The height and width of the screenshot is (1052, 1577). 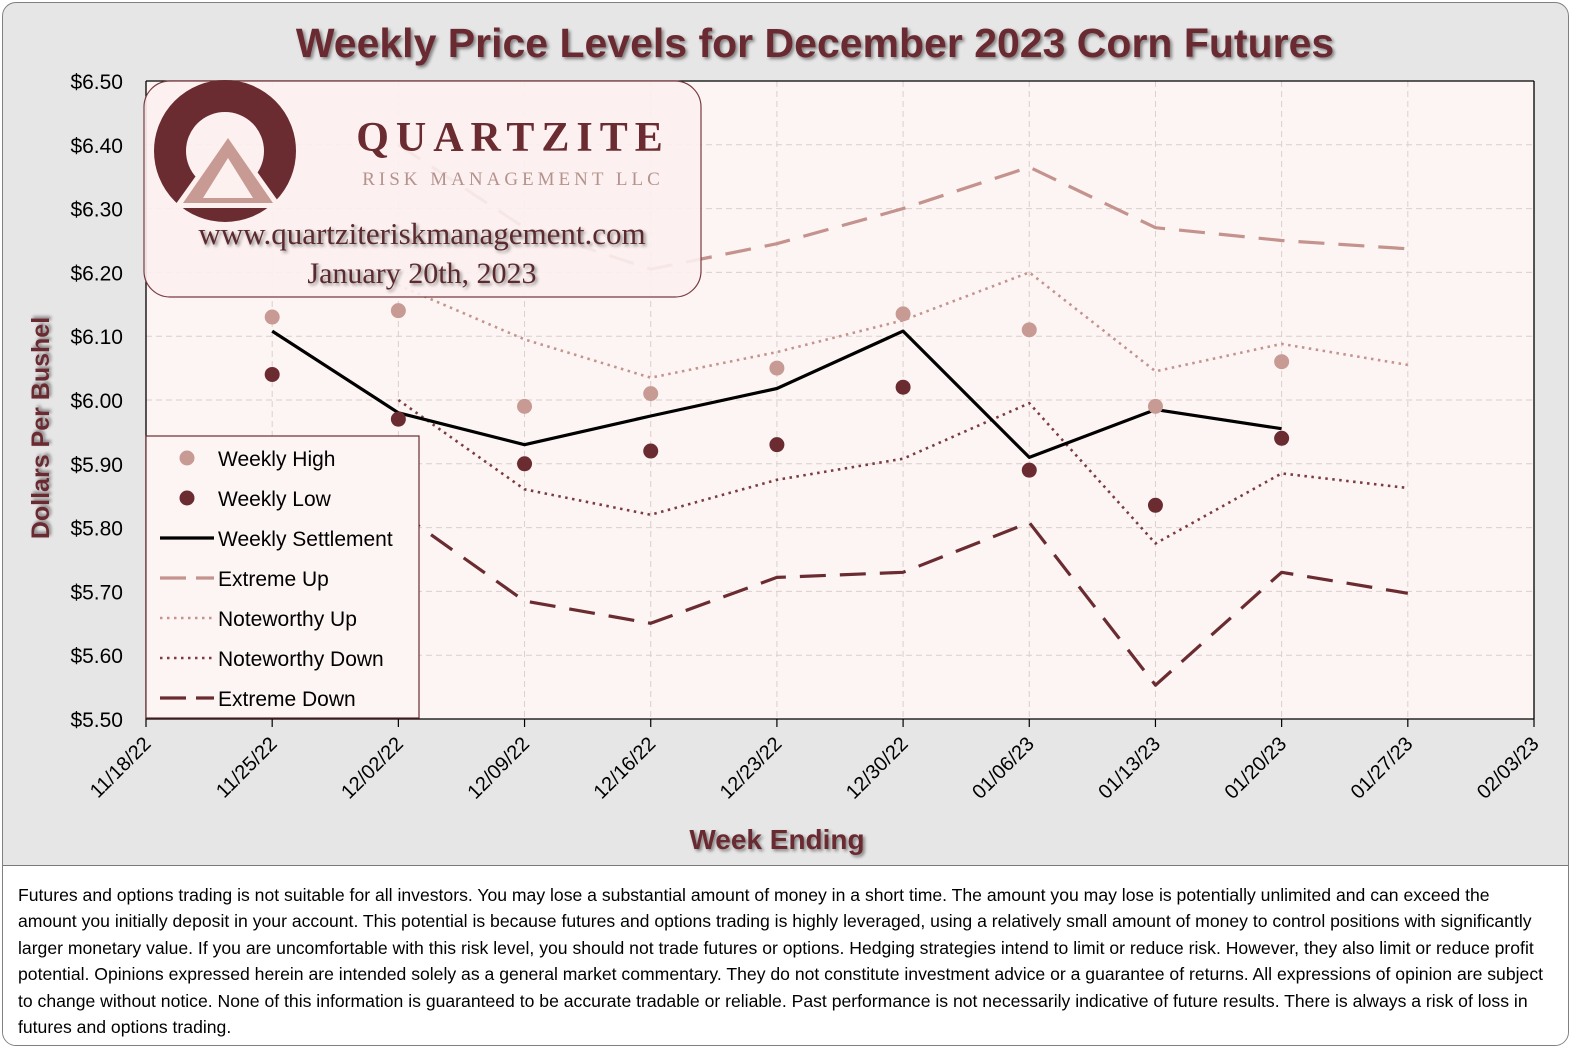 I want to click on legend-weekly-settlement-label: Weekly Settlement, so click(x=305, y=539).